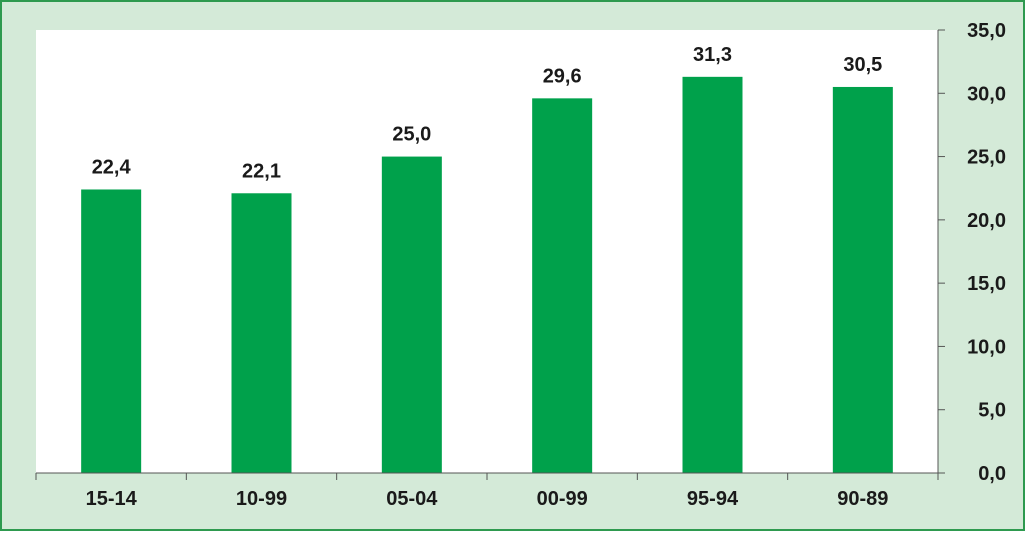 This screenshot has height=533, width=1025. Describe the element at coordinates (112, 499) in the screenshot. I see `x-tick-label-15-14: 15-14` at that location.